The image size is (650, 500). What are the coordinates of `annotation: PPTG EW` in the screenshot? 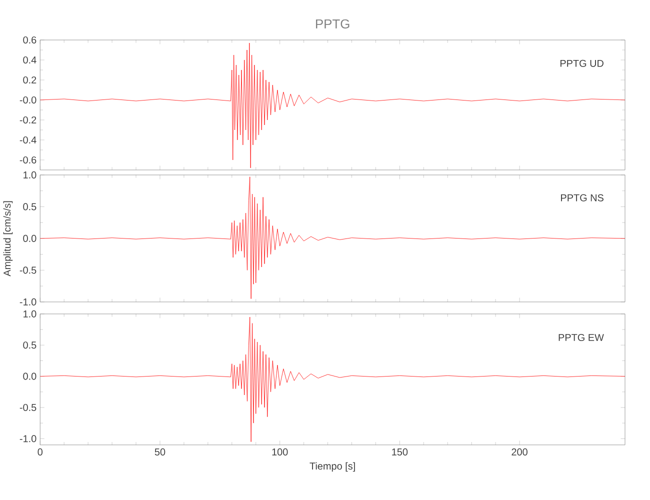 It's located at (581, 338).